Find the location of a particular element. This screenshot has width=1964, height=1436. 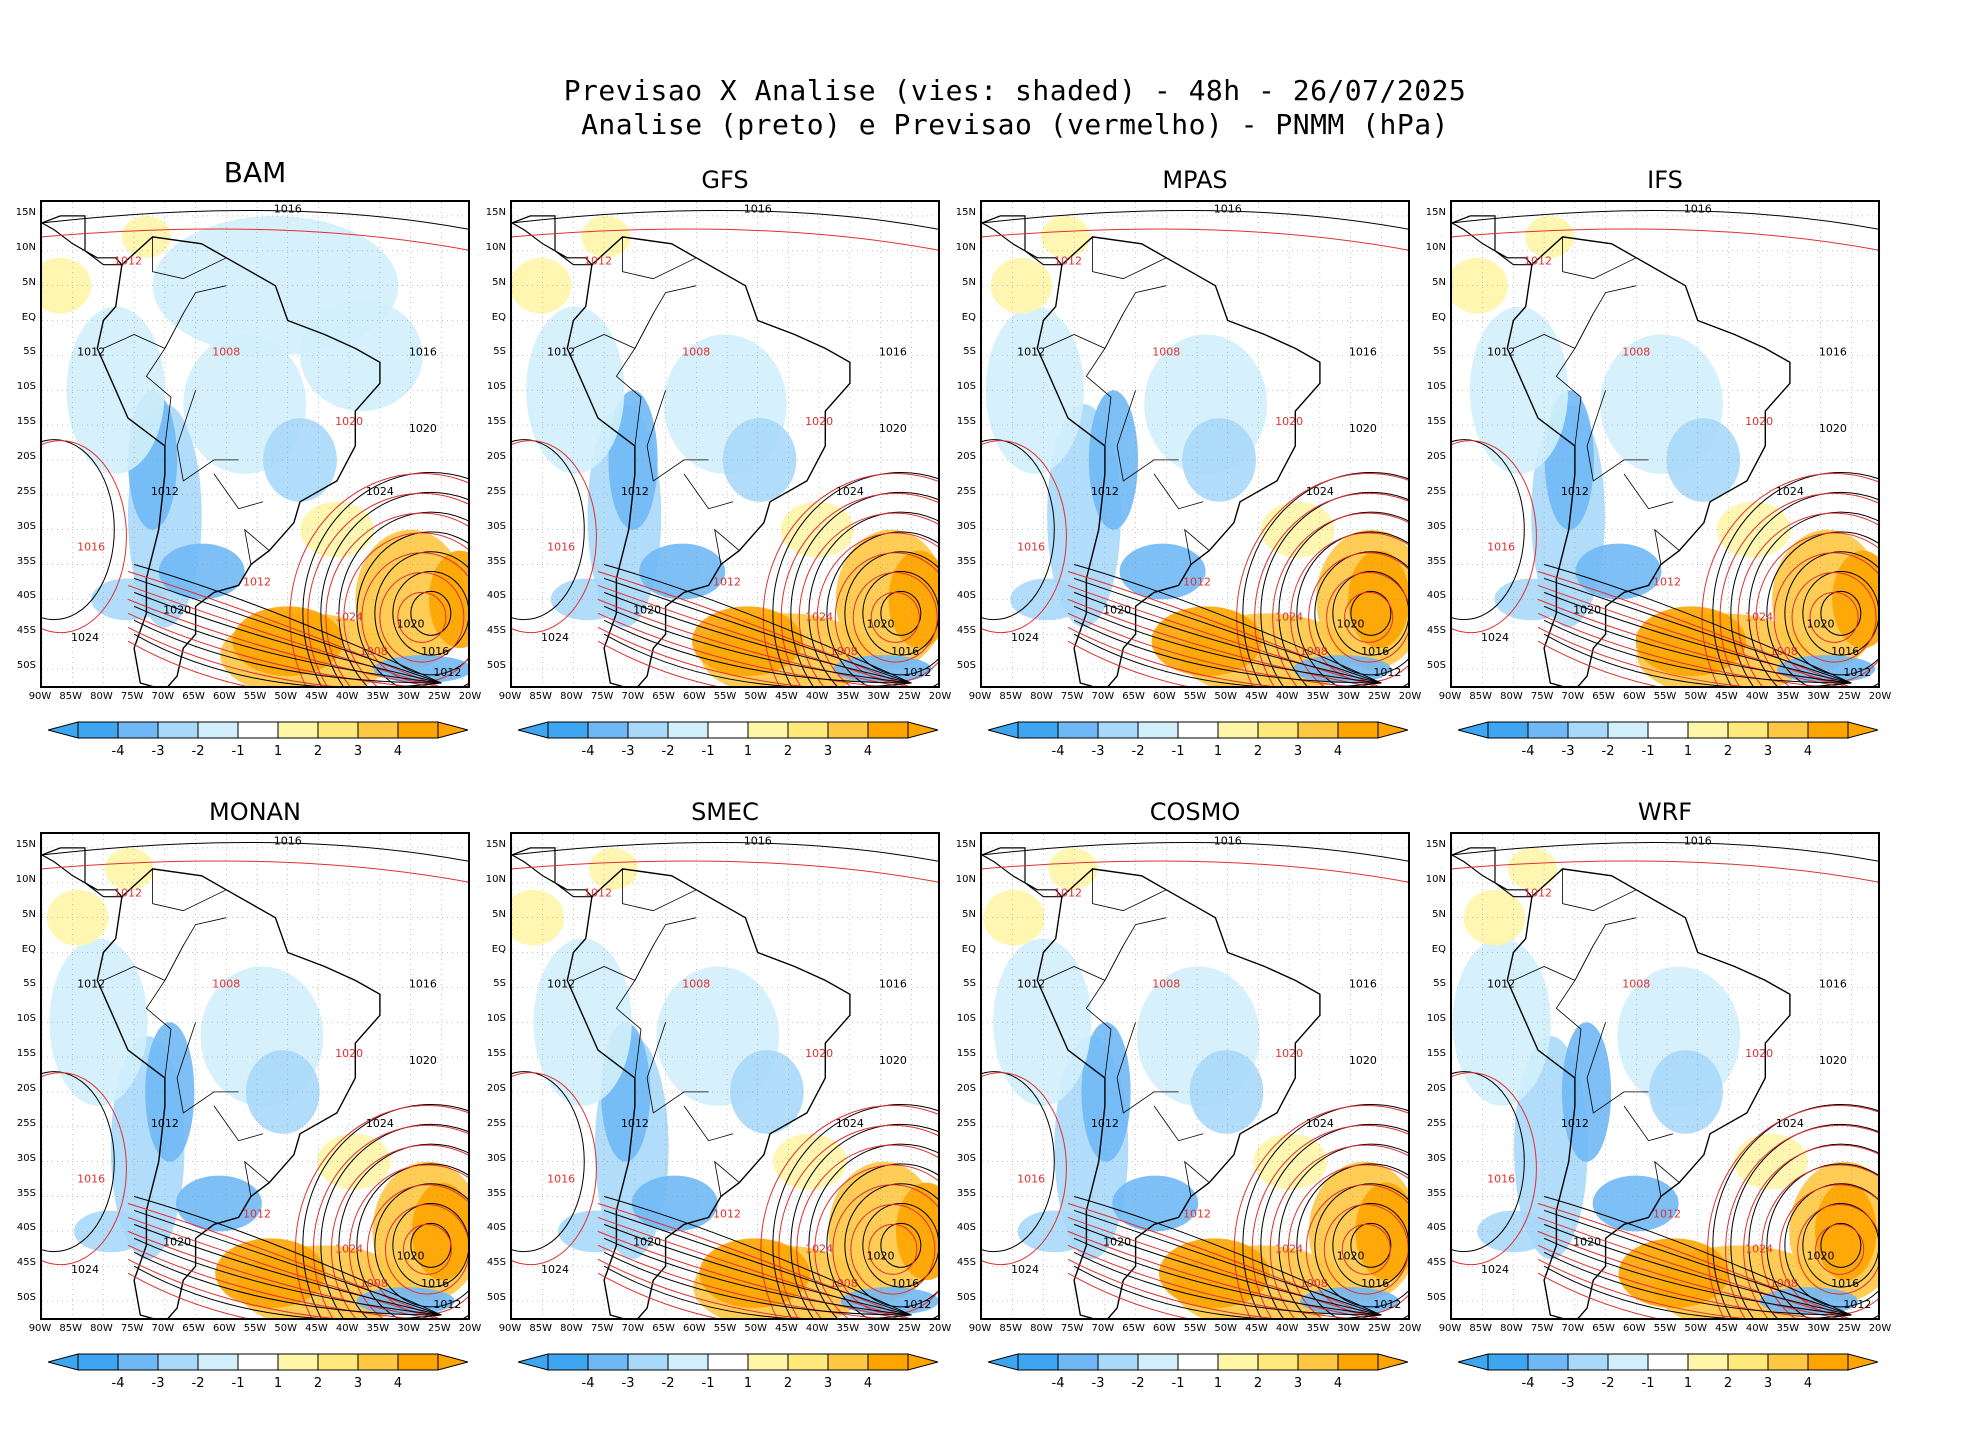

lon-tick-label: 90W is located at coordinates (40, 1328).